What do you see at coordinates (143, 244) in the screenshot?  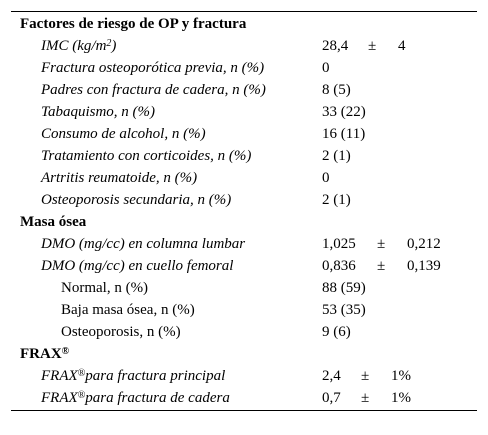 I see `row-label: DMO (mg/cc) en columna lumbar` at bounding box center [143, 244].